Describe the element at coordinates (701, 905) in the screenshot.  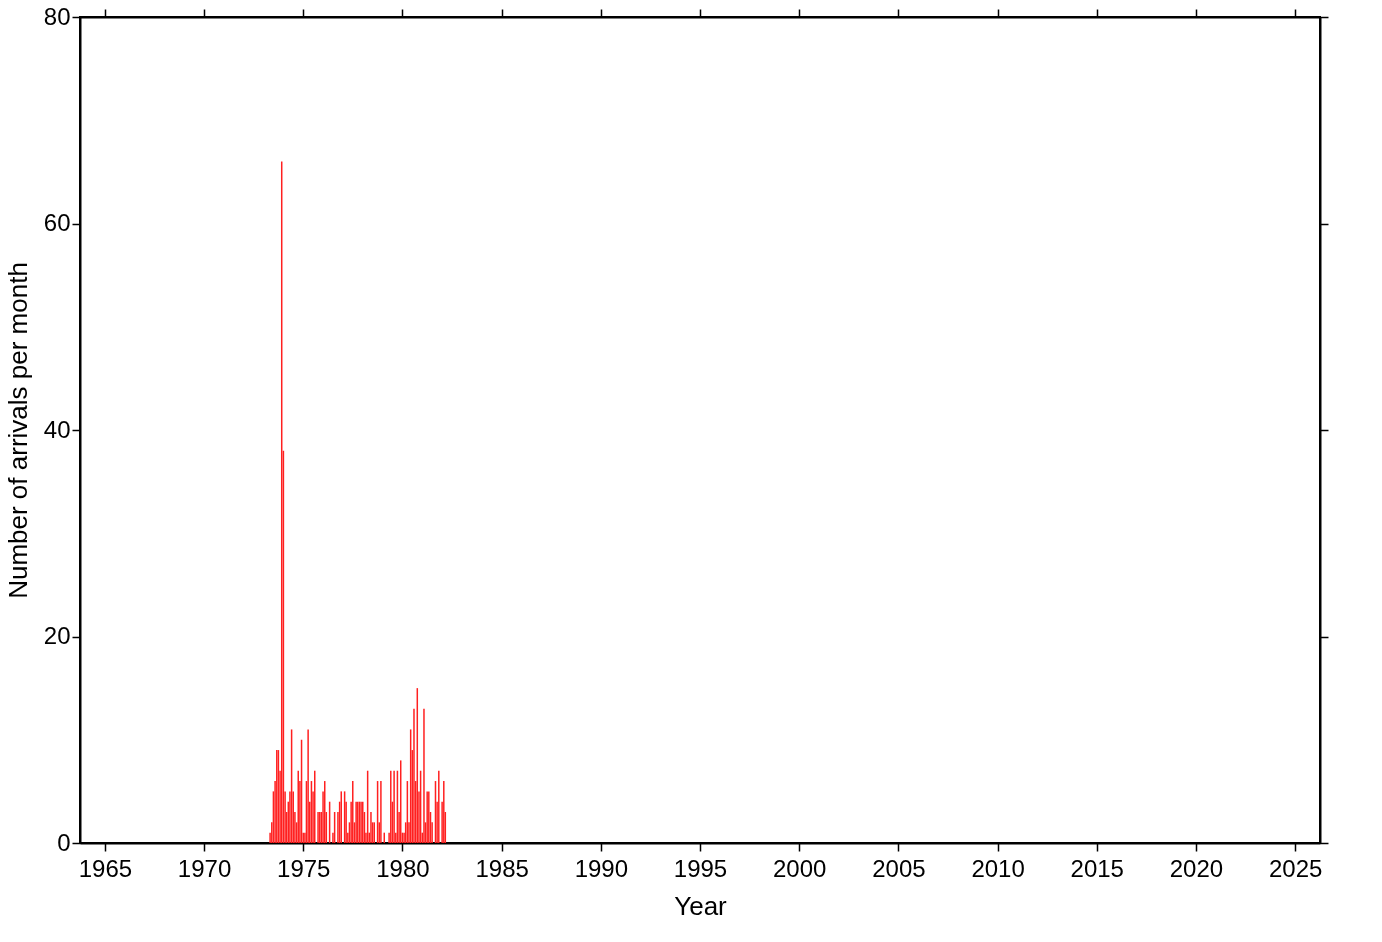
I see `x-axis-title: Year` at that location.